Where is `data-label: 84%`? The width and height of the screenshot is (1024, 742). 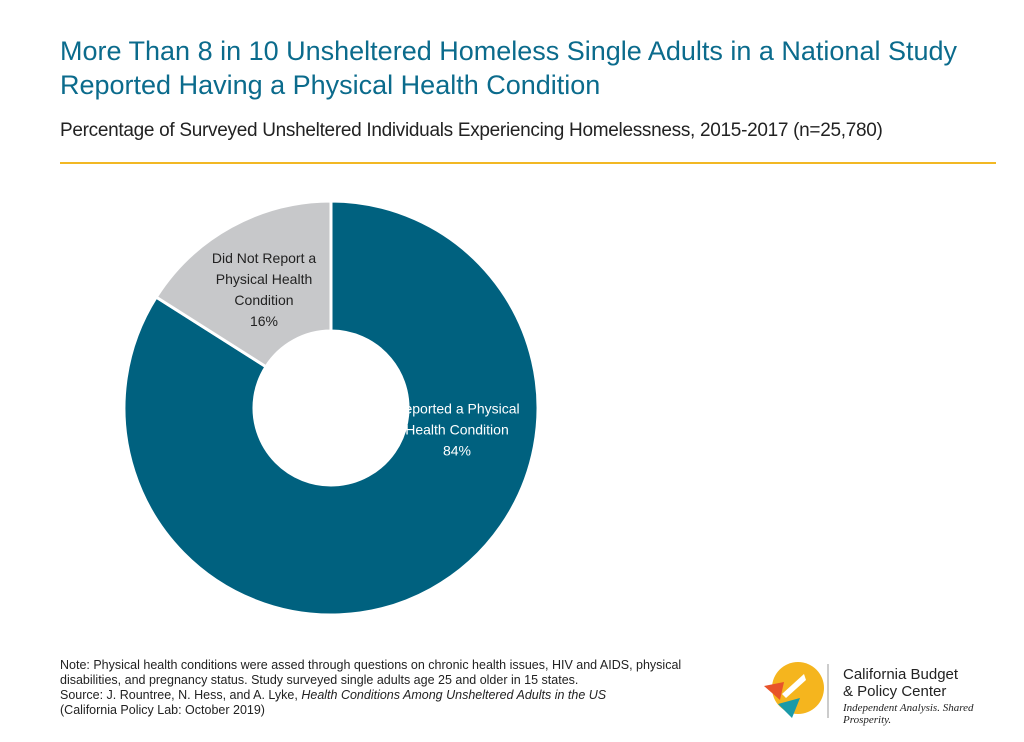
data-label: 84% is located at coordinates (457, 450).